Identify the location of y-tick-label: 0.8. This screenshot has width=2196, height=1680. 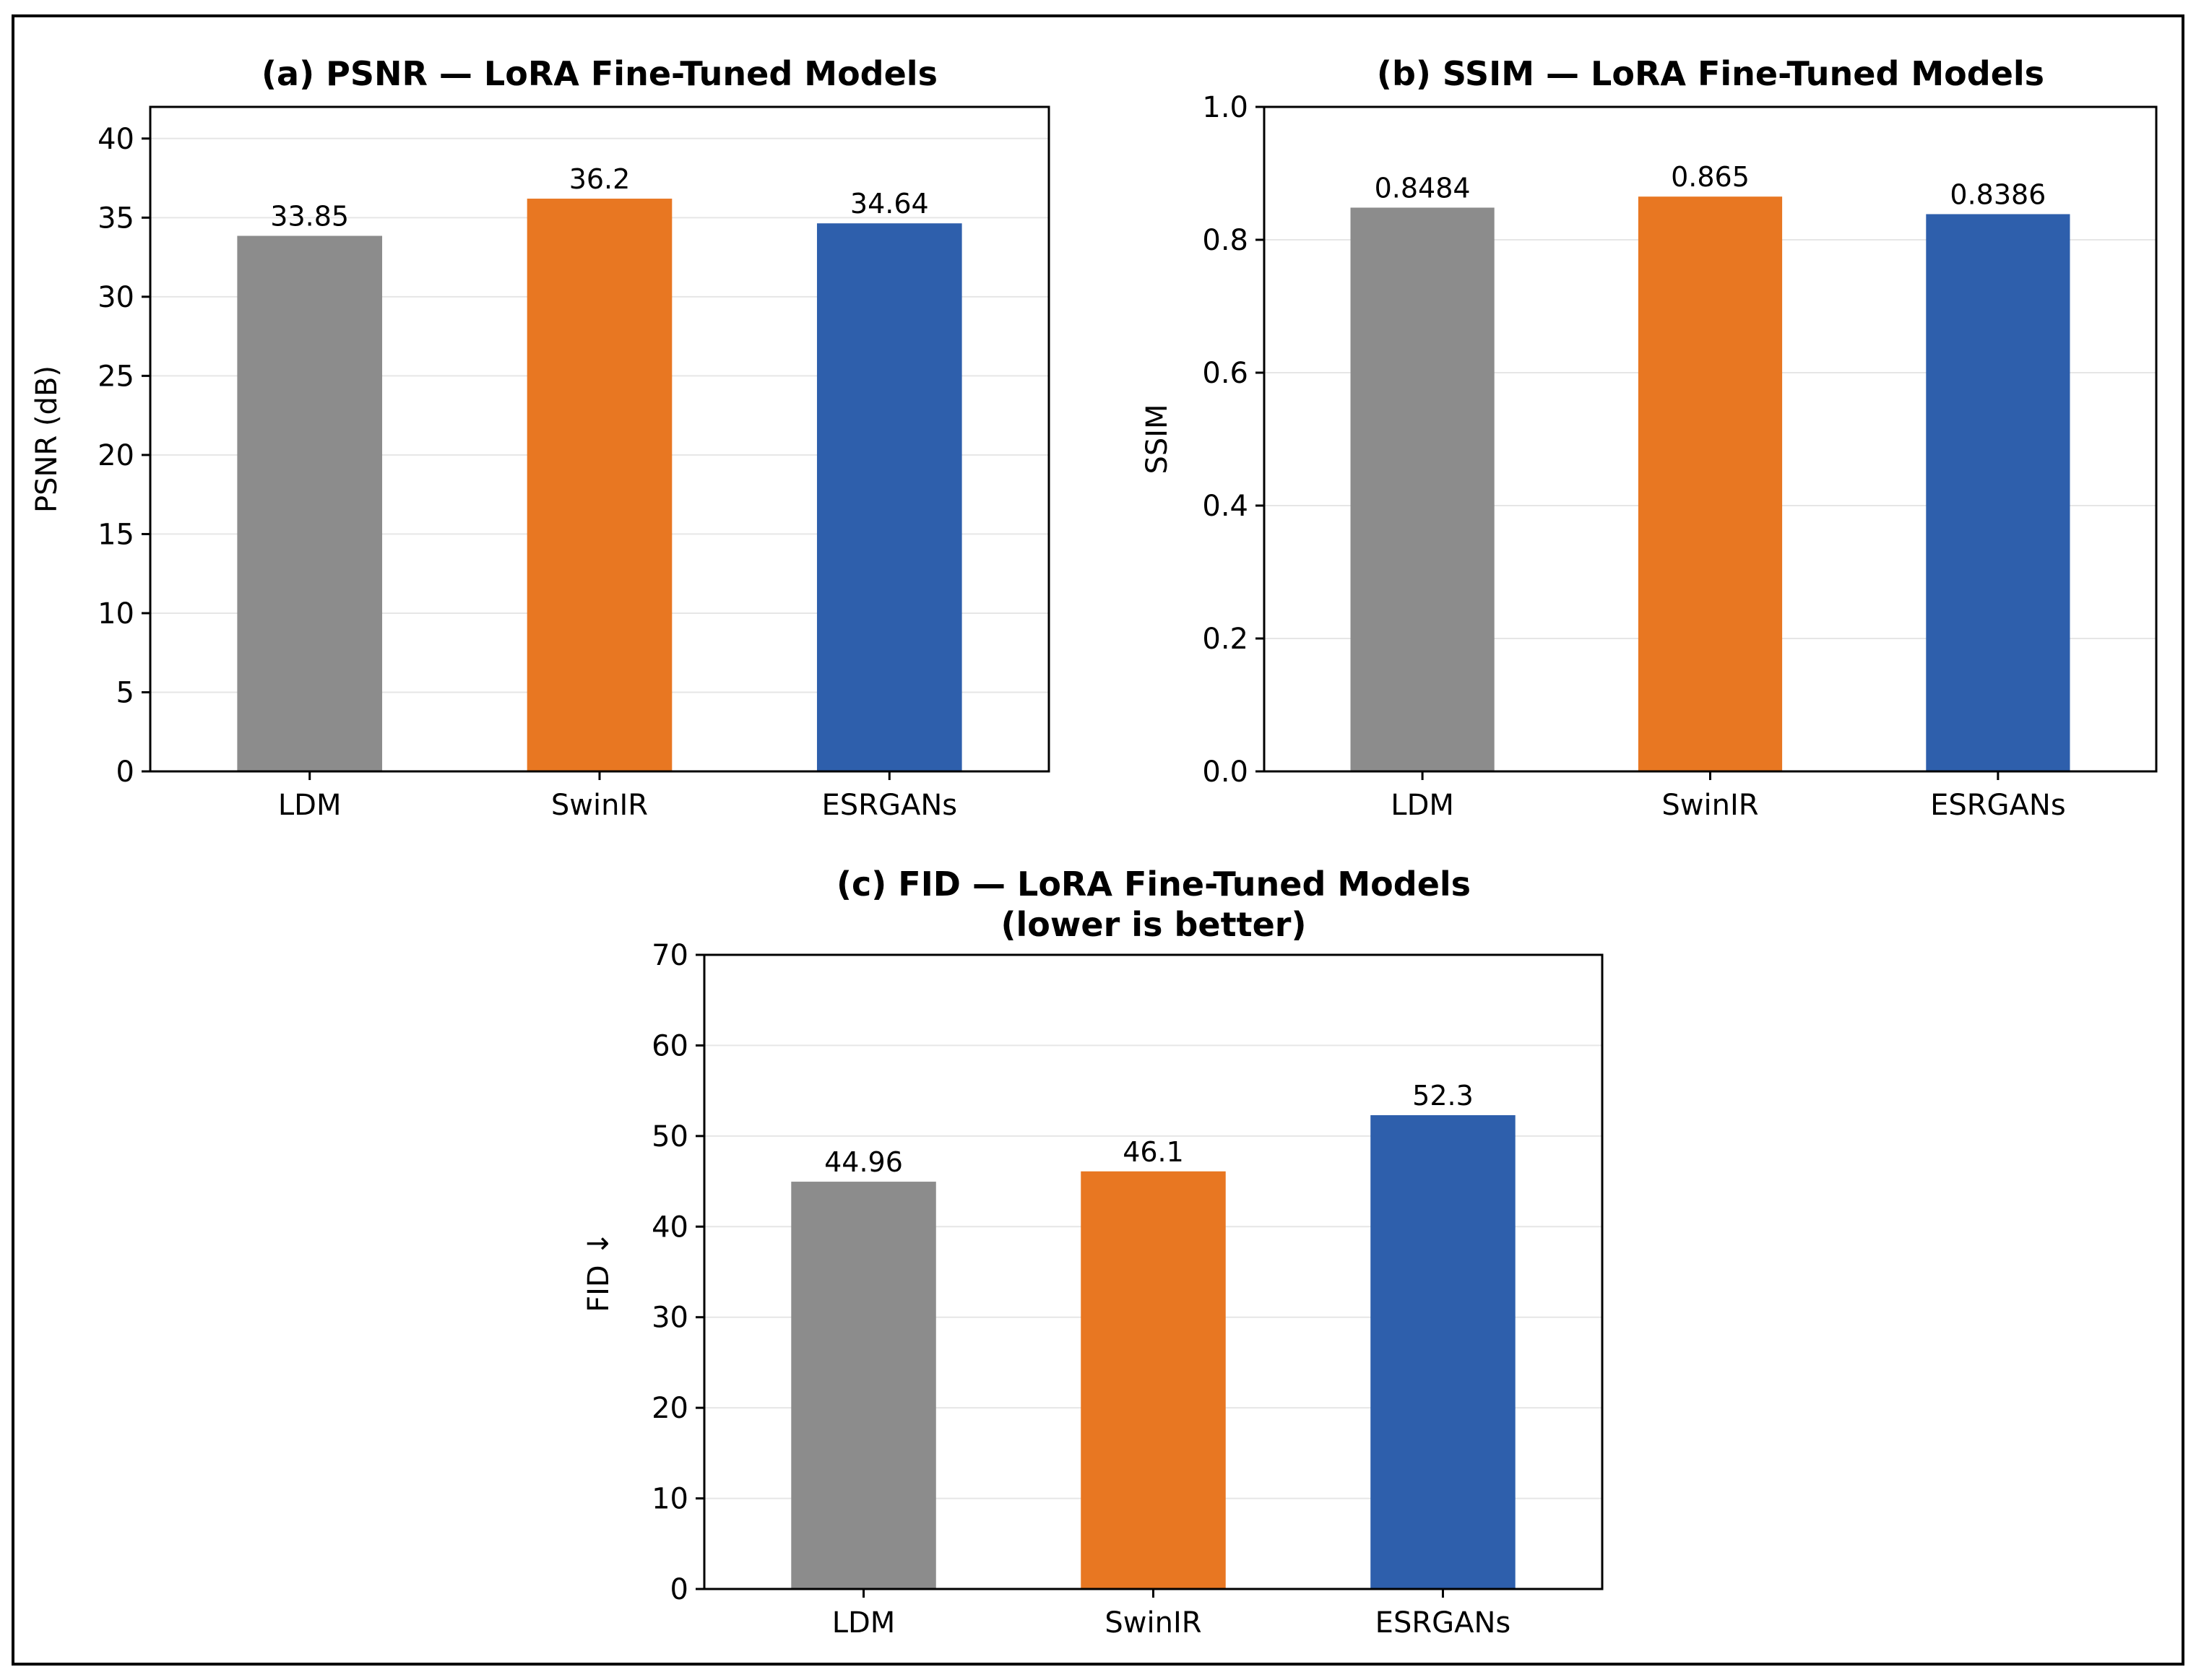
(1225, 240).